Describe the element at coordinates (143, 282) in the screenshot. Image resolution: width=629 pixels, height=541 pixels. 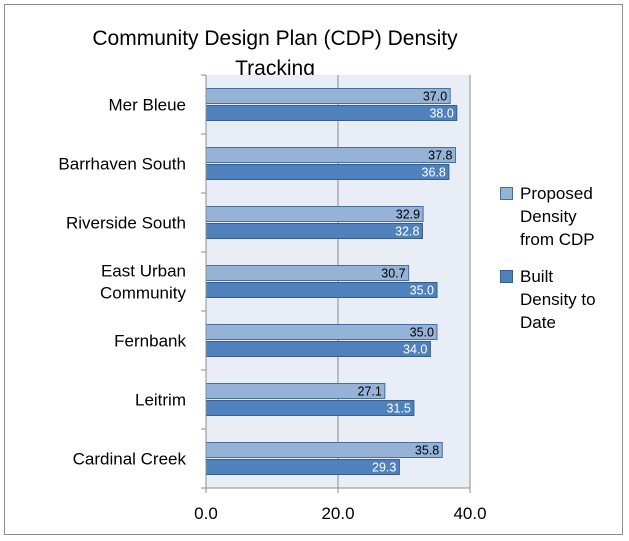
I see `category-label-3: East Urban Community` at that location.